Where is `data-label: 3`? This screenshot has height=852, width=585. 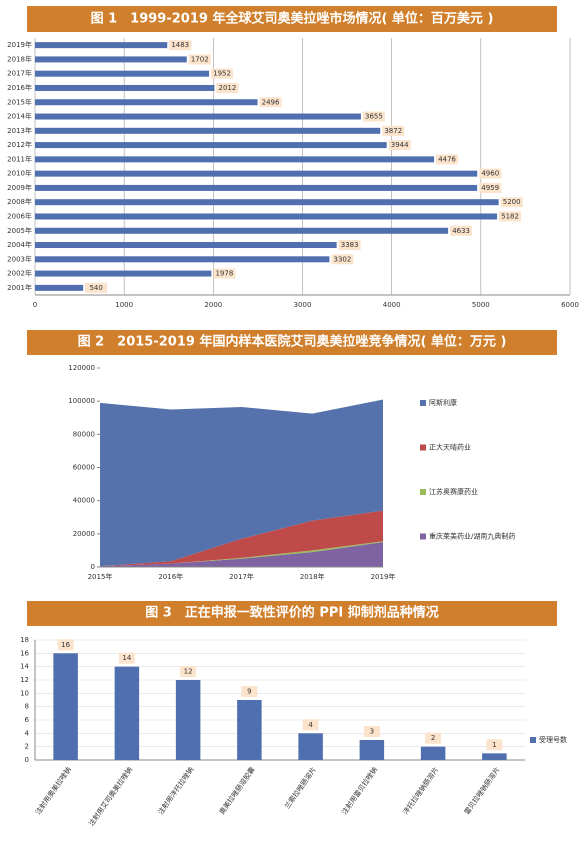 data-label: 3 is located at coordinates (372, 732).